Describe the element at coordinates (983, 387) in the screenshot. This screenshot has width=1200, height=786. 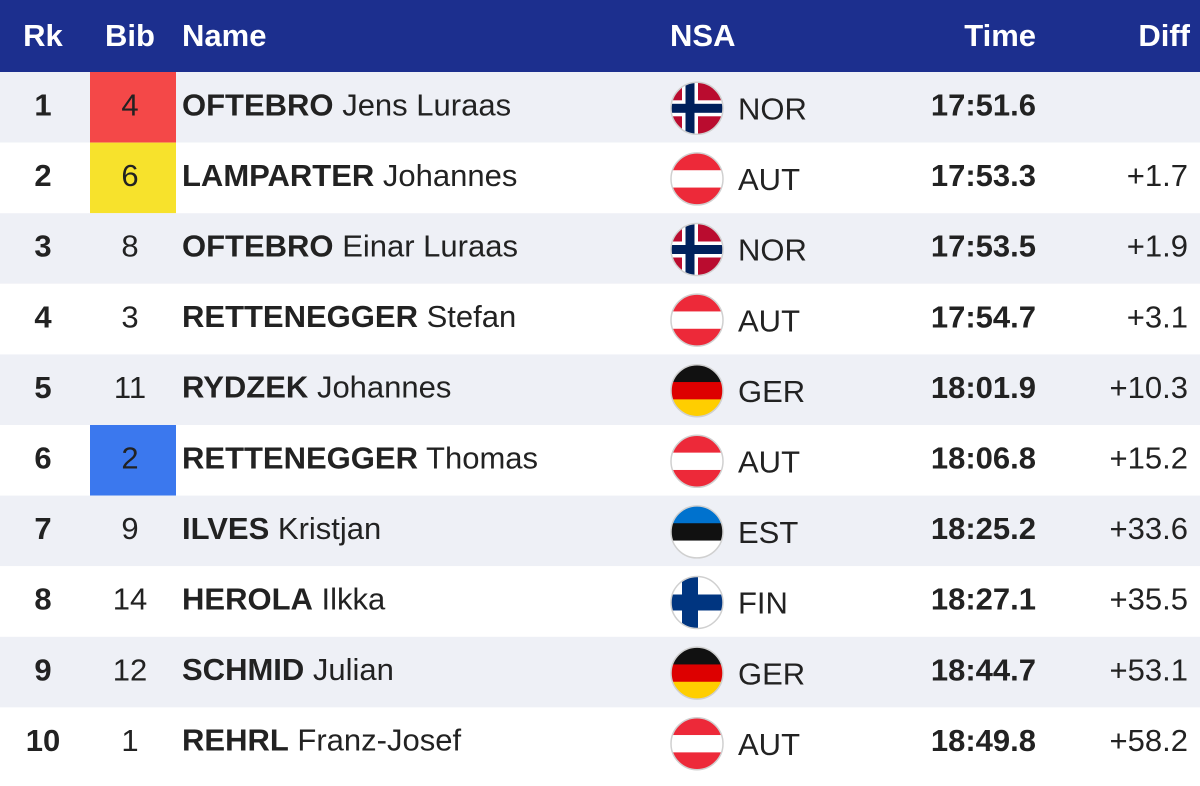
I see `time: 18:01.9` at that location.